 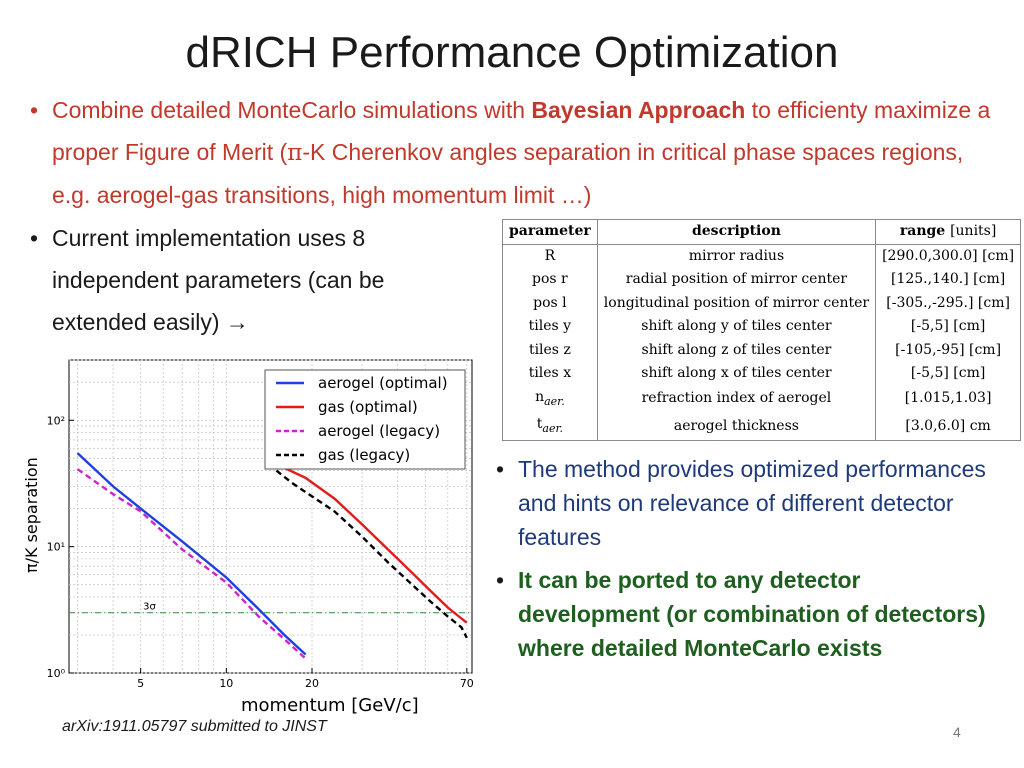 What do you see at coordinates (948, 232) in the screenshot?
I see `header-range: range [units]` at bounding box center [948, 232].